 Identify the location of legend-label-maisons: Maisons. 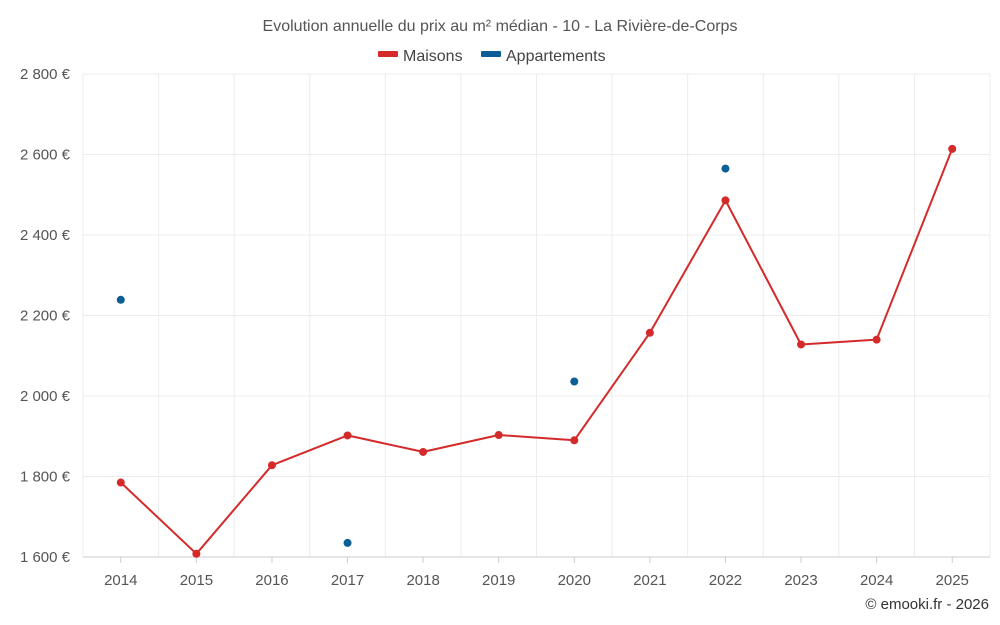
(433, 56).